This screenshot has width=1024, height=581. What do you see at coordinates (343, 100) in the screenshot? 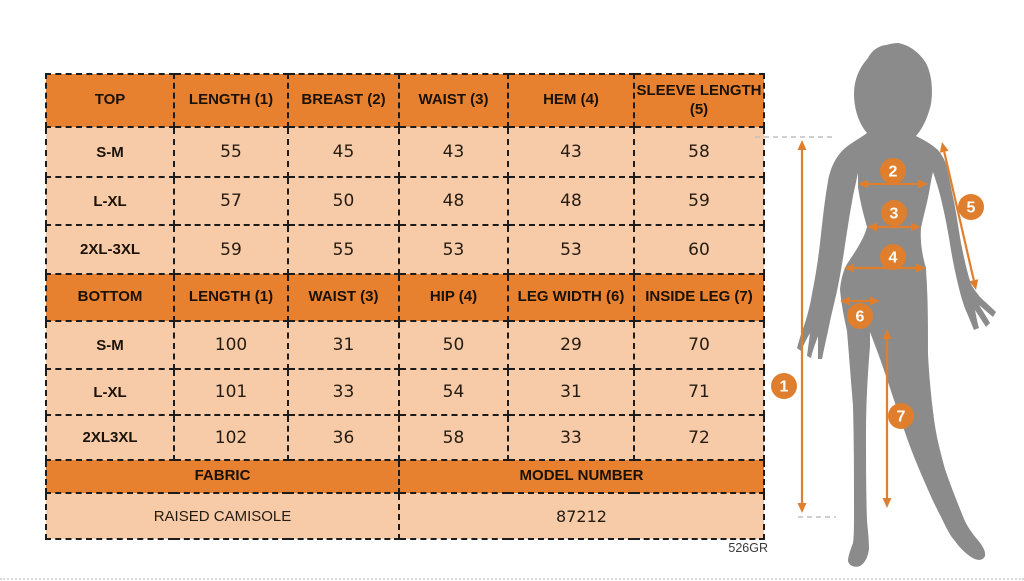
I see `col-header-breast: BREAST (2)` at bounding box center [343, 100].